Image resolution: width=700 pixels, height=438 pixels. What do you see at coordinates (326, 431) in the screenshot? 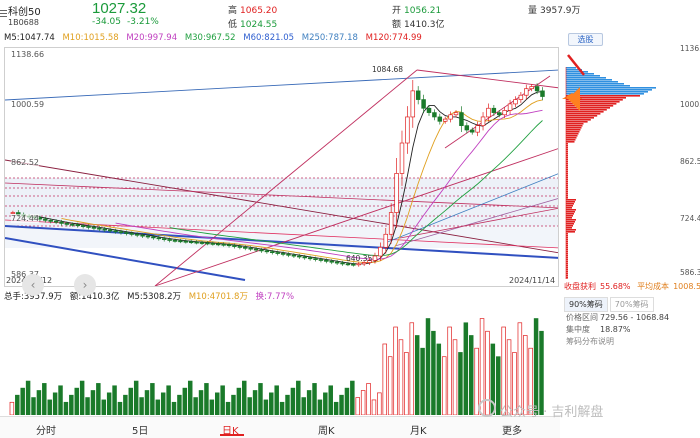
I see `tab-weekly-k: 周K` at bounding box center [326, 431].